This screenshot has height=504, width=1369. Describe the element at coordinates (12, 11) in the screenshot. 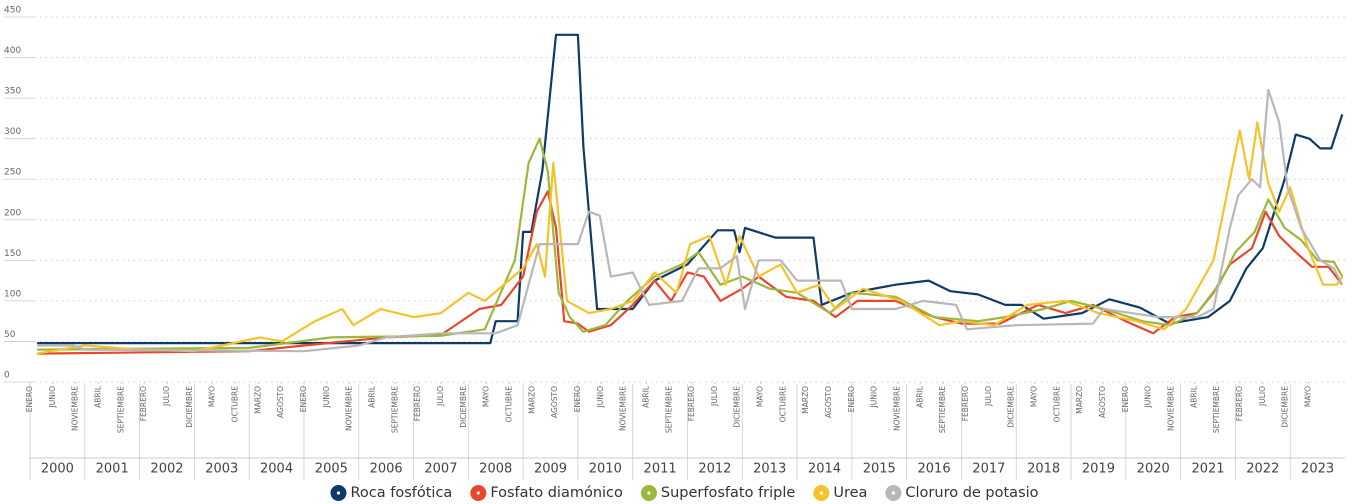

I see `y-tick-label: 450` at that location.